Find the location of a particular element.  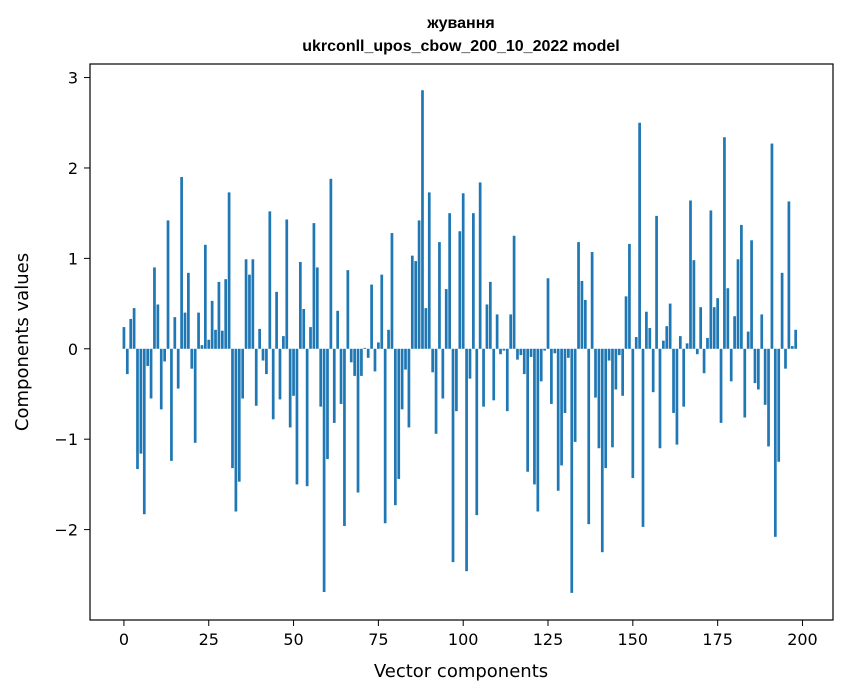

x-tick-label: 100 is located at coordinates (463, 639).